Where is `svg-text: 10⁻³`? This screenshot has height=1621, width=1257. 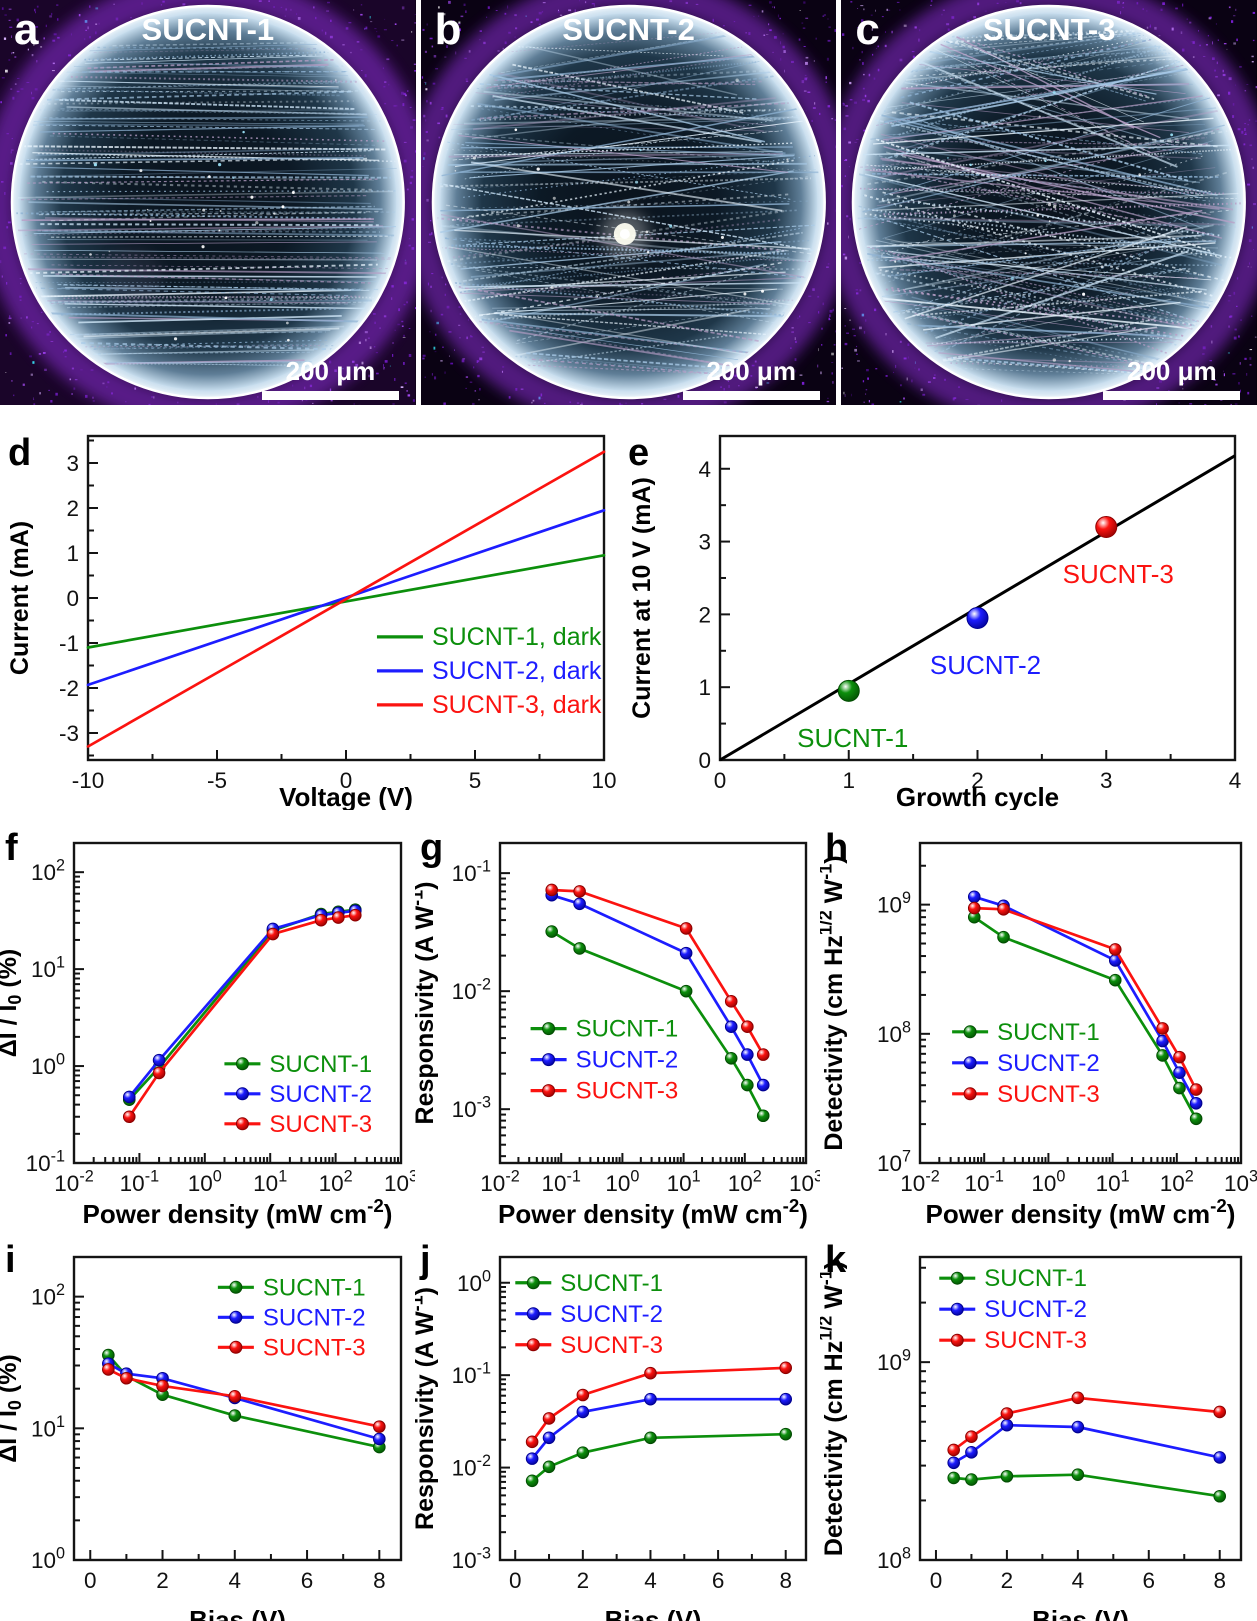
svg-text: 10⁻³ is located at coordinates (471, 1559).